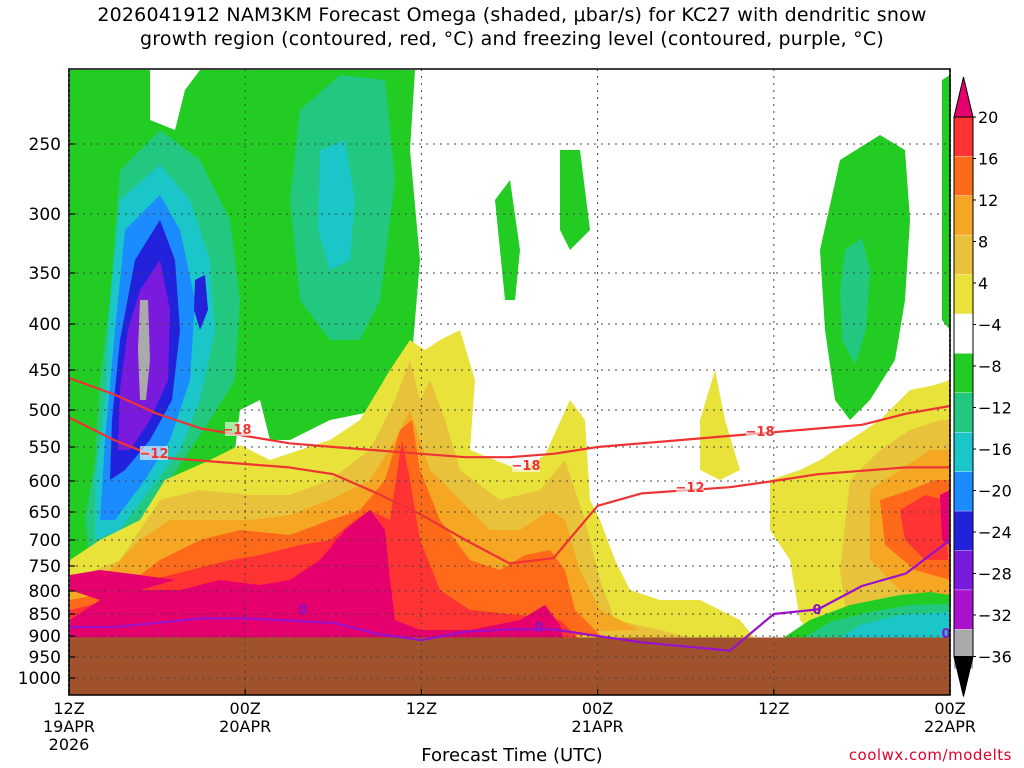 This screenshot has width=1024, height=768. I want to click on y-tick-label: 550, so click(45, 448).